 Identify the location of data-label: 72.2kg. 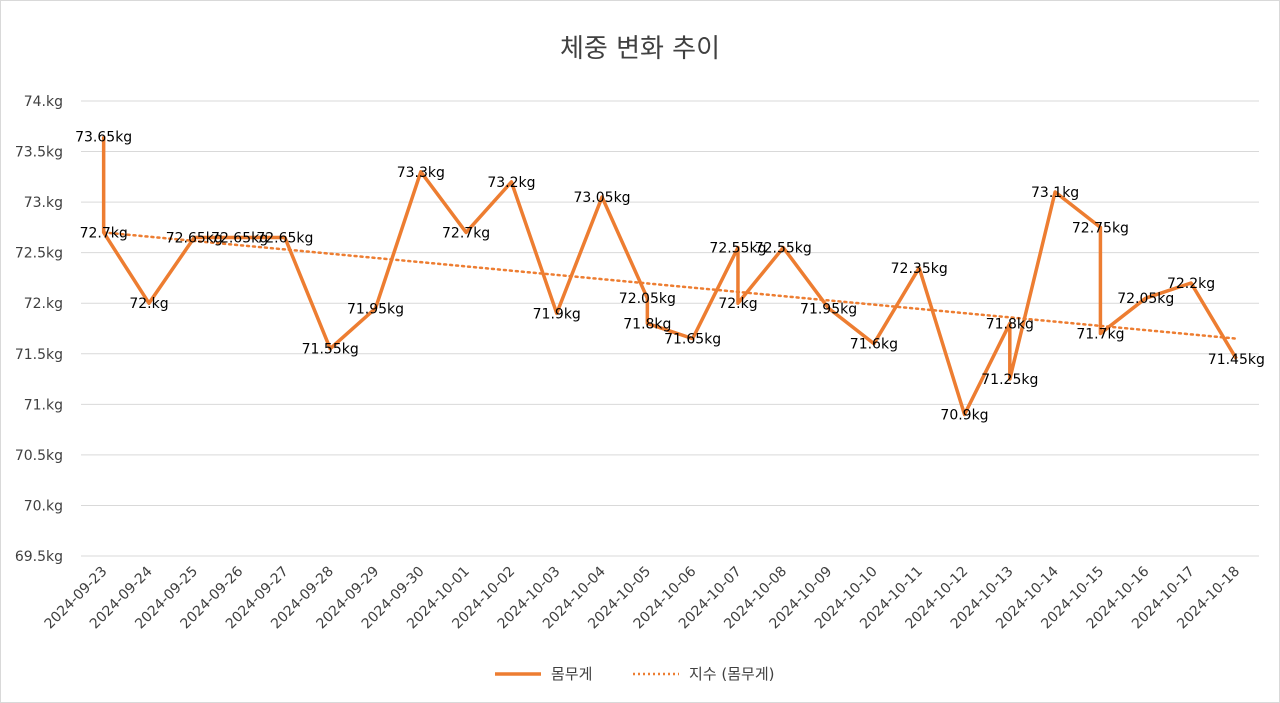
(1191, 284).